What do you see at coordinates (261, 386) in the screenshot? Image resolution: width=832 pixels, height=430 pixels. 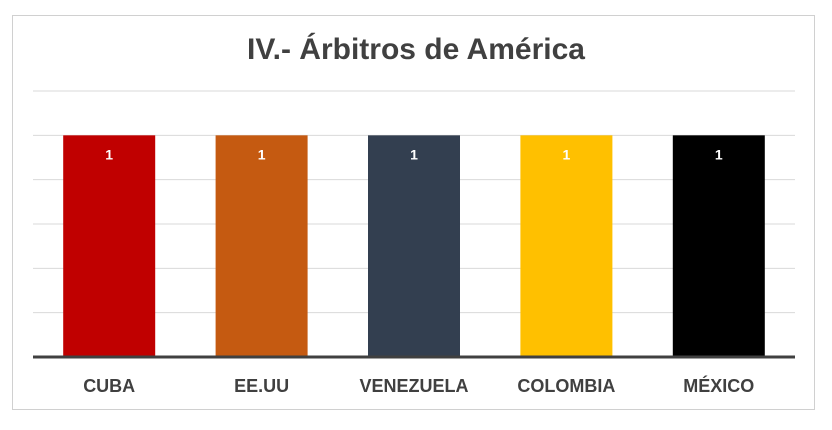 I see `x-tick-label: EE.UU` at bounding box center [261, 386].